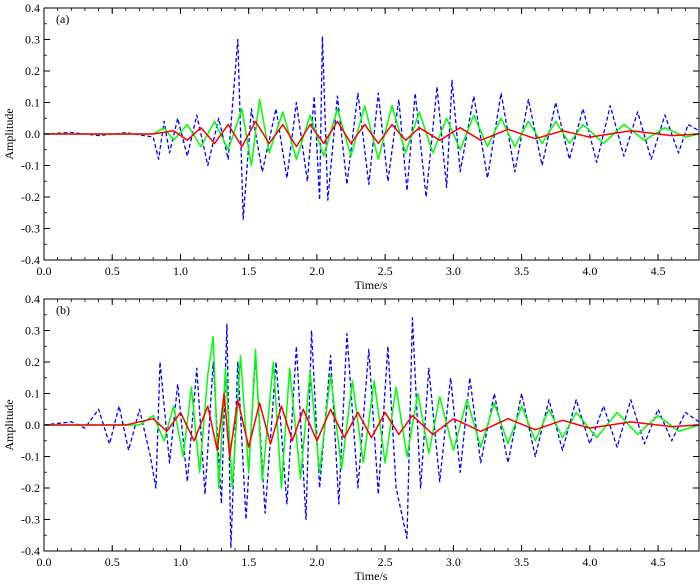  Describe the element at coordinates (112, 562) in the screenshot. I see `panel-b-x-tick-label: 0.5` at that location.